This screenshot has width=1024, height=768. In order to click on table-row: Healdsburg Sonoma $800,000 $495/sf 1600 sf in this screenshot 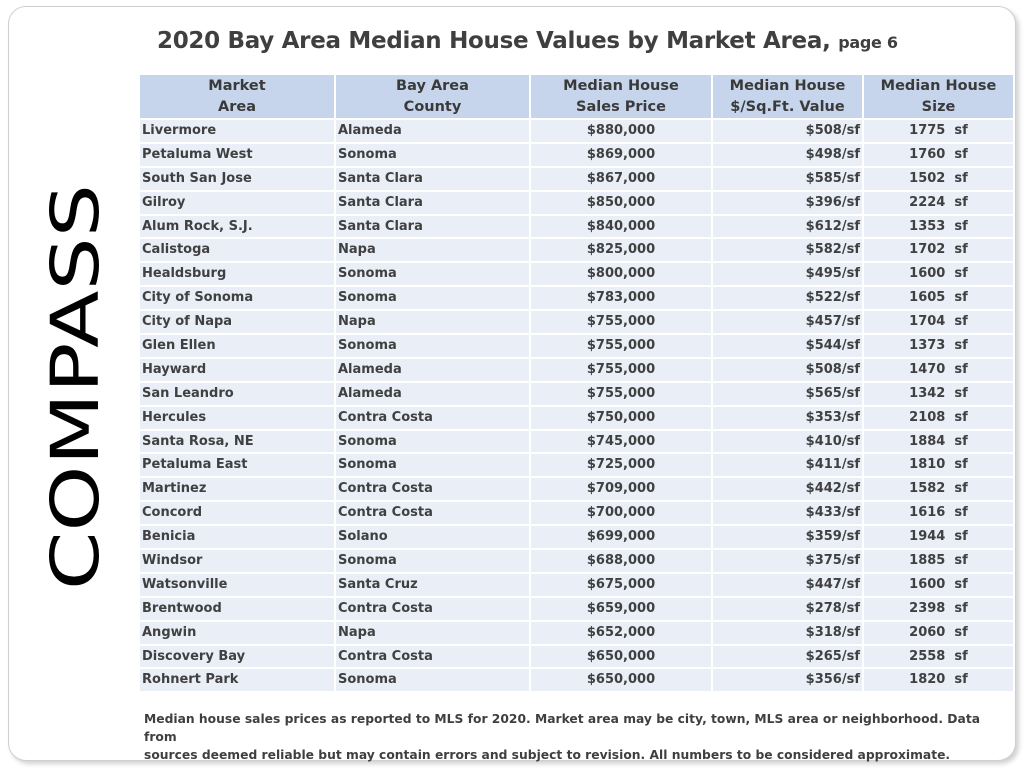, I will do `click(576, 275)`.